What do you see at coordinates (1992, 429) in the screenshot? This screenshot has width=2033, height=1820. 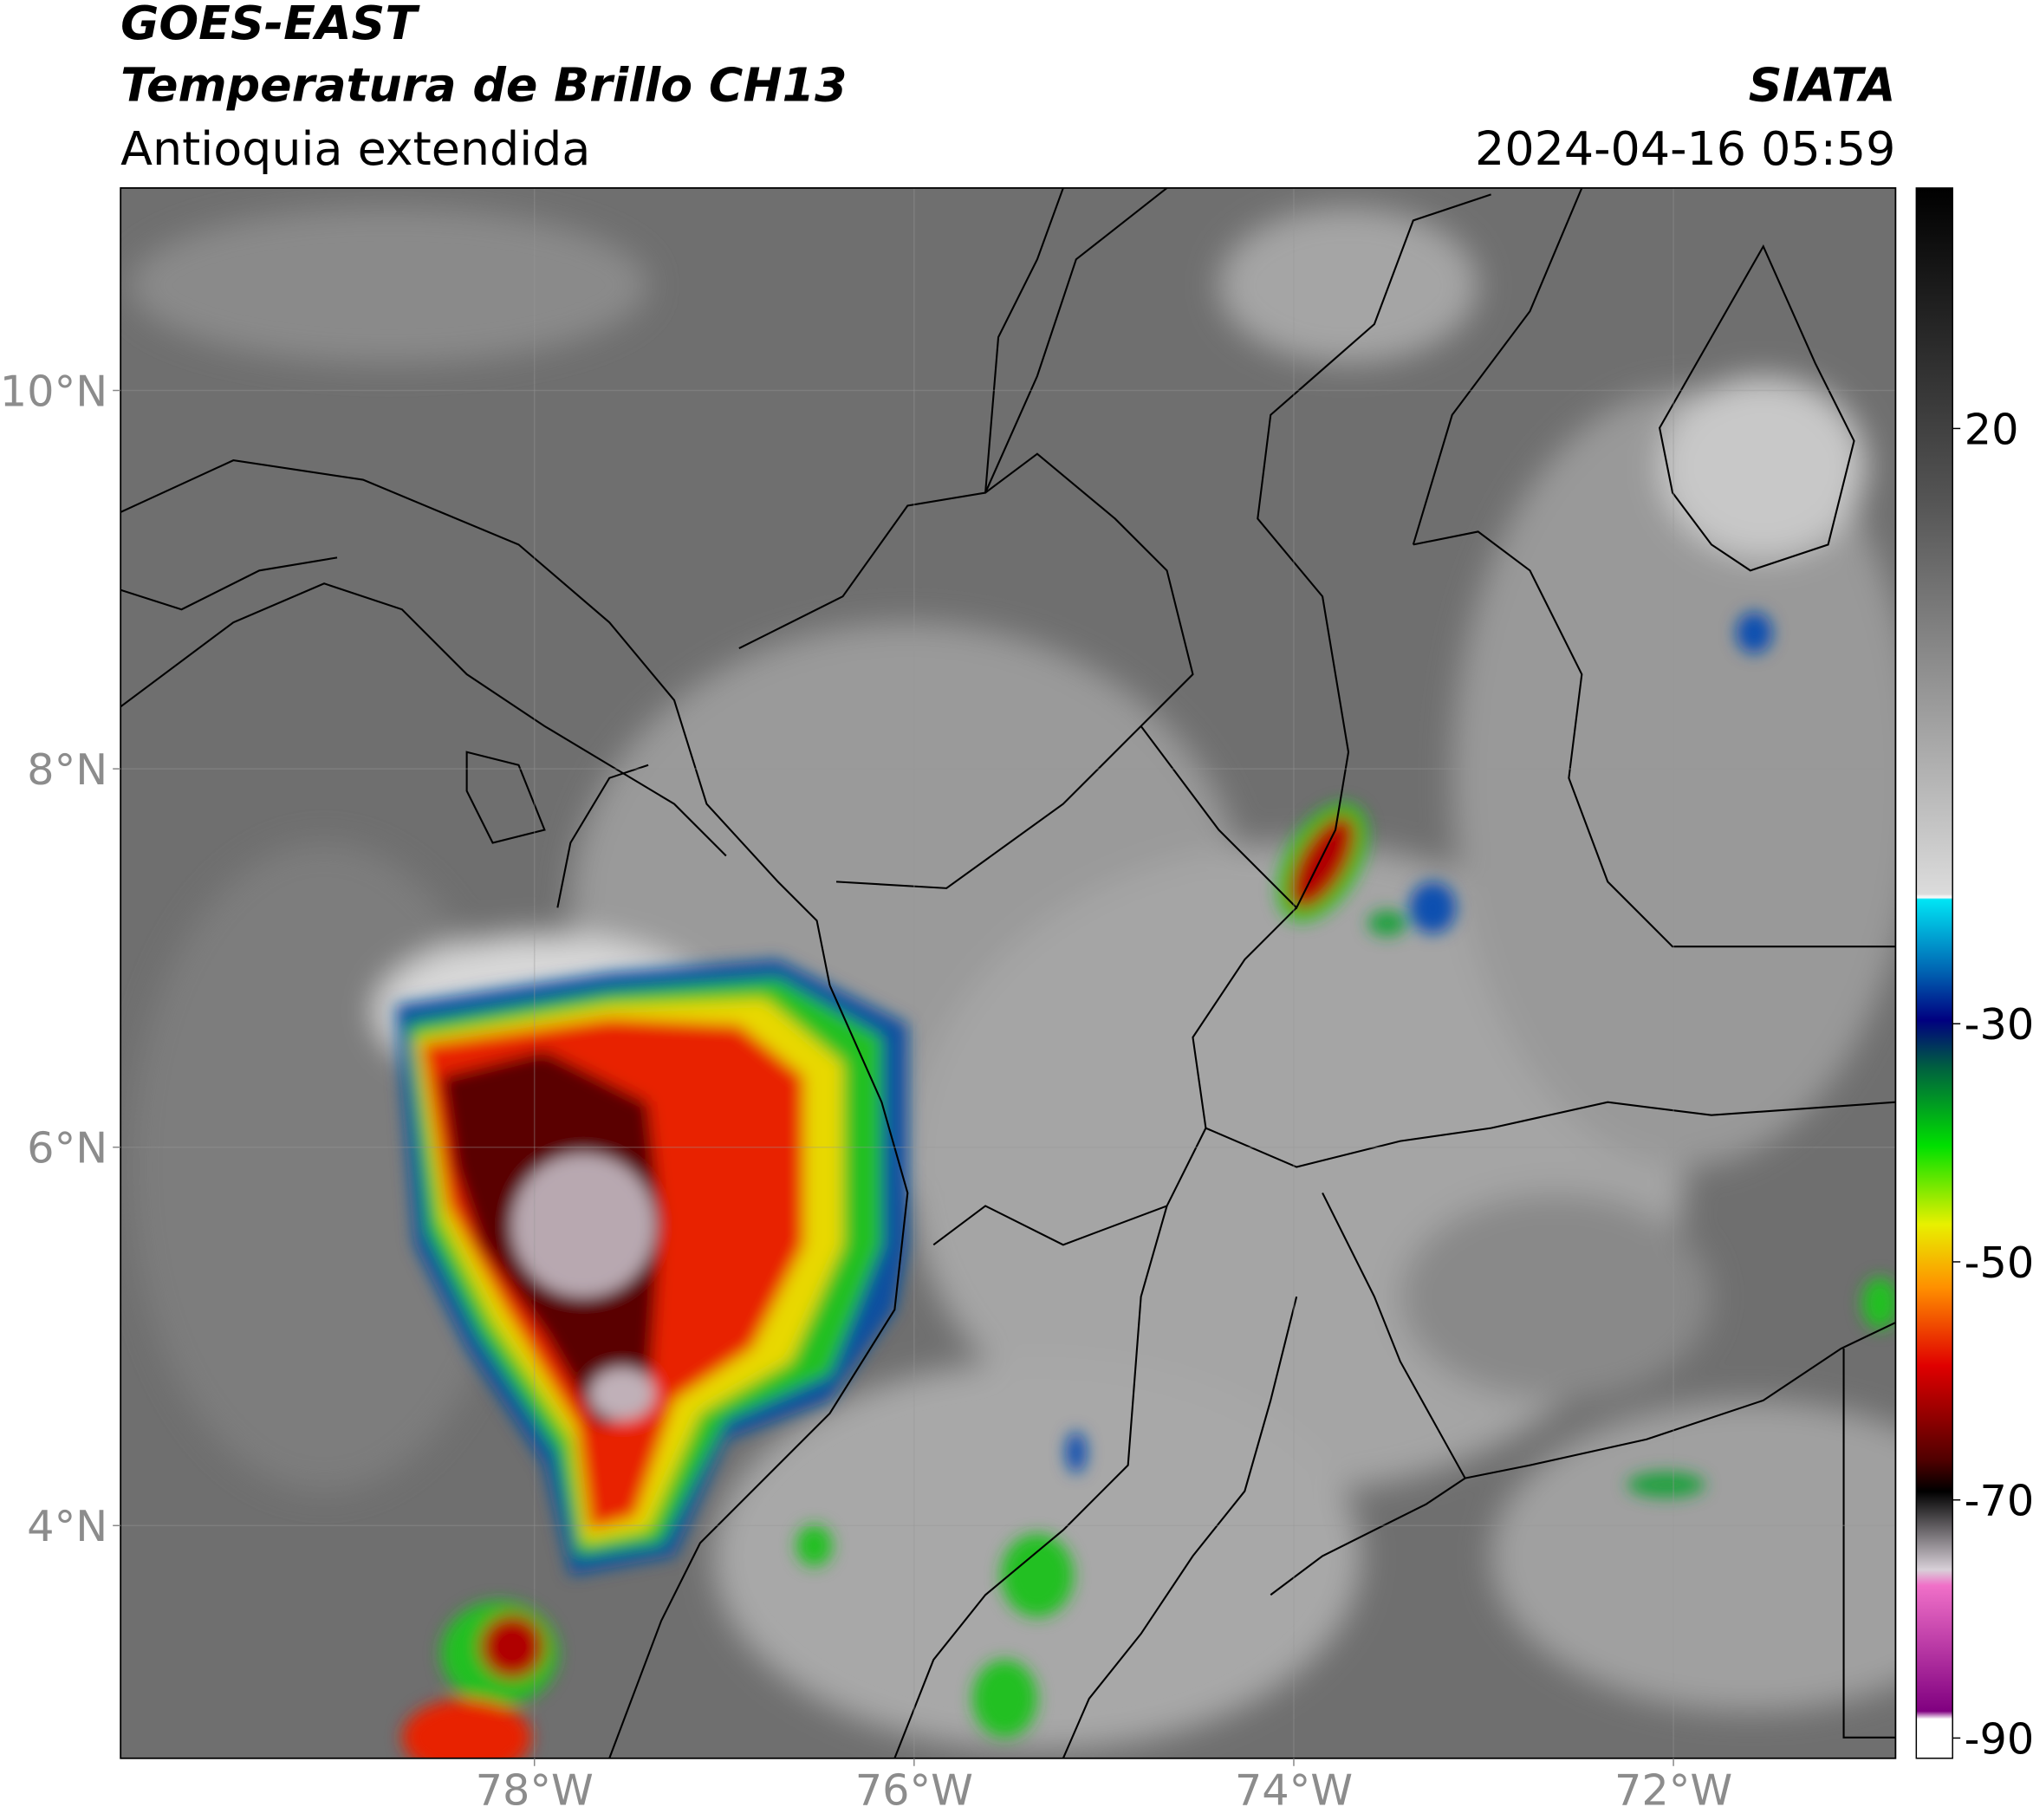 I see `colorbar-tick-label: 20` at bounding box center [1992, 429].